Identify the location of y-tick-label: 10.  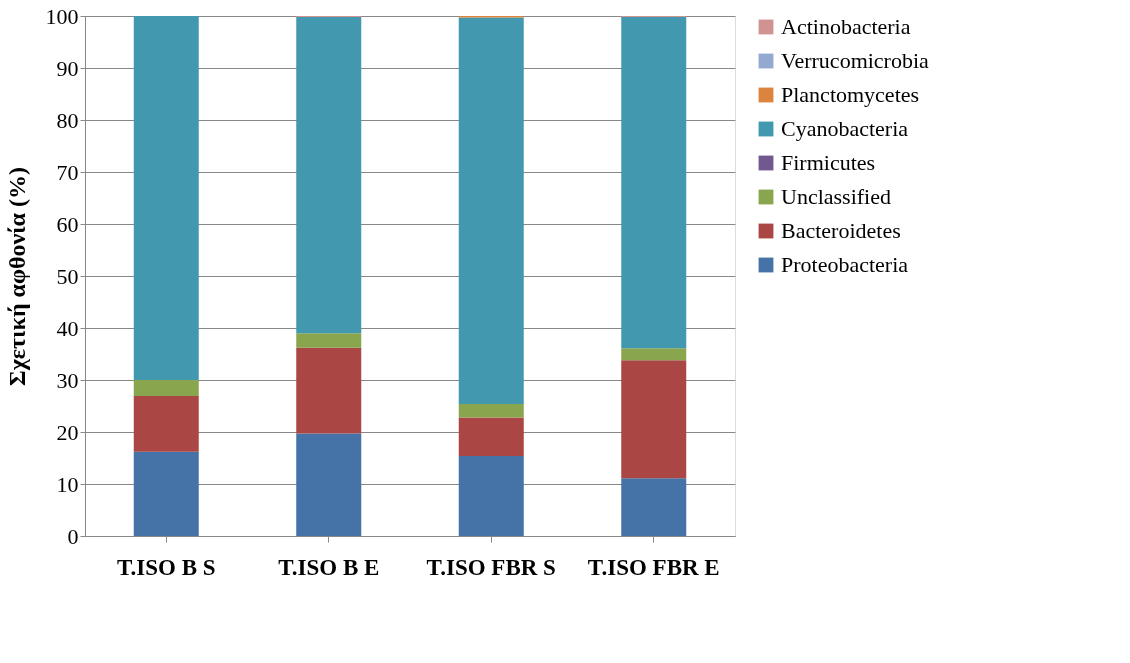
(67, 484).